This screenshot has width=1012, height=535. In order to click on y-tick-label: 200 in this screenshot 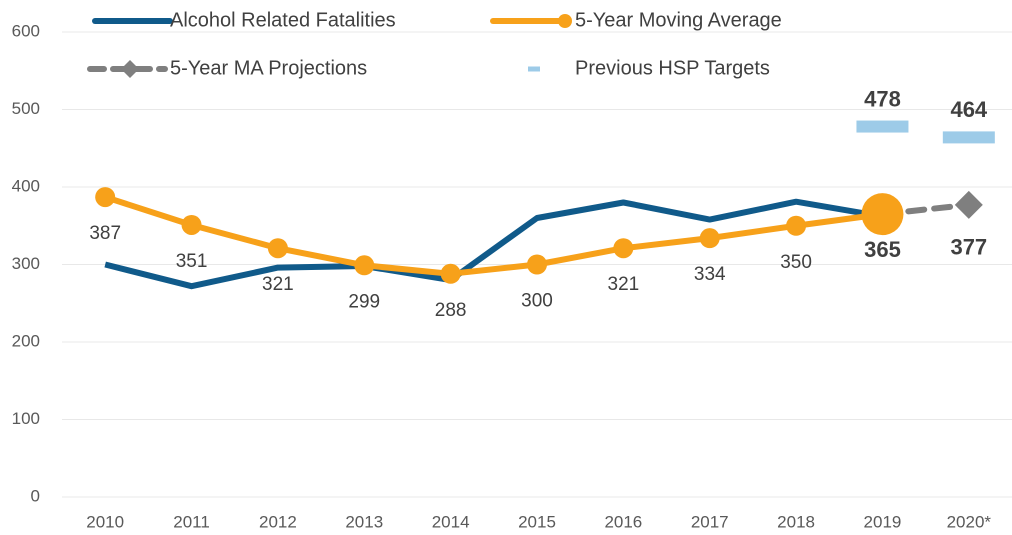, I will do `click(26, 340)`.